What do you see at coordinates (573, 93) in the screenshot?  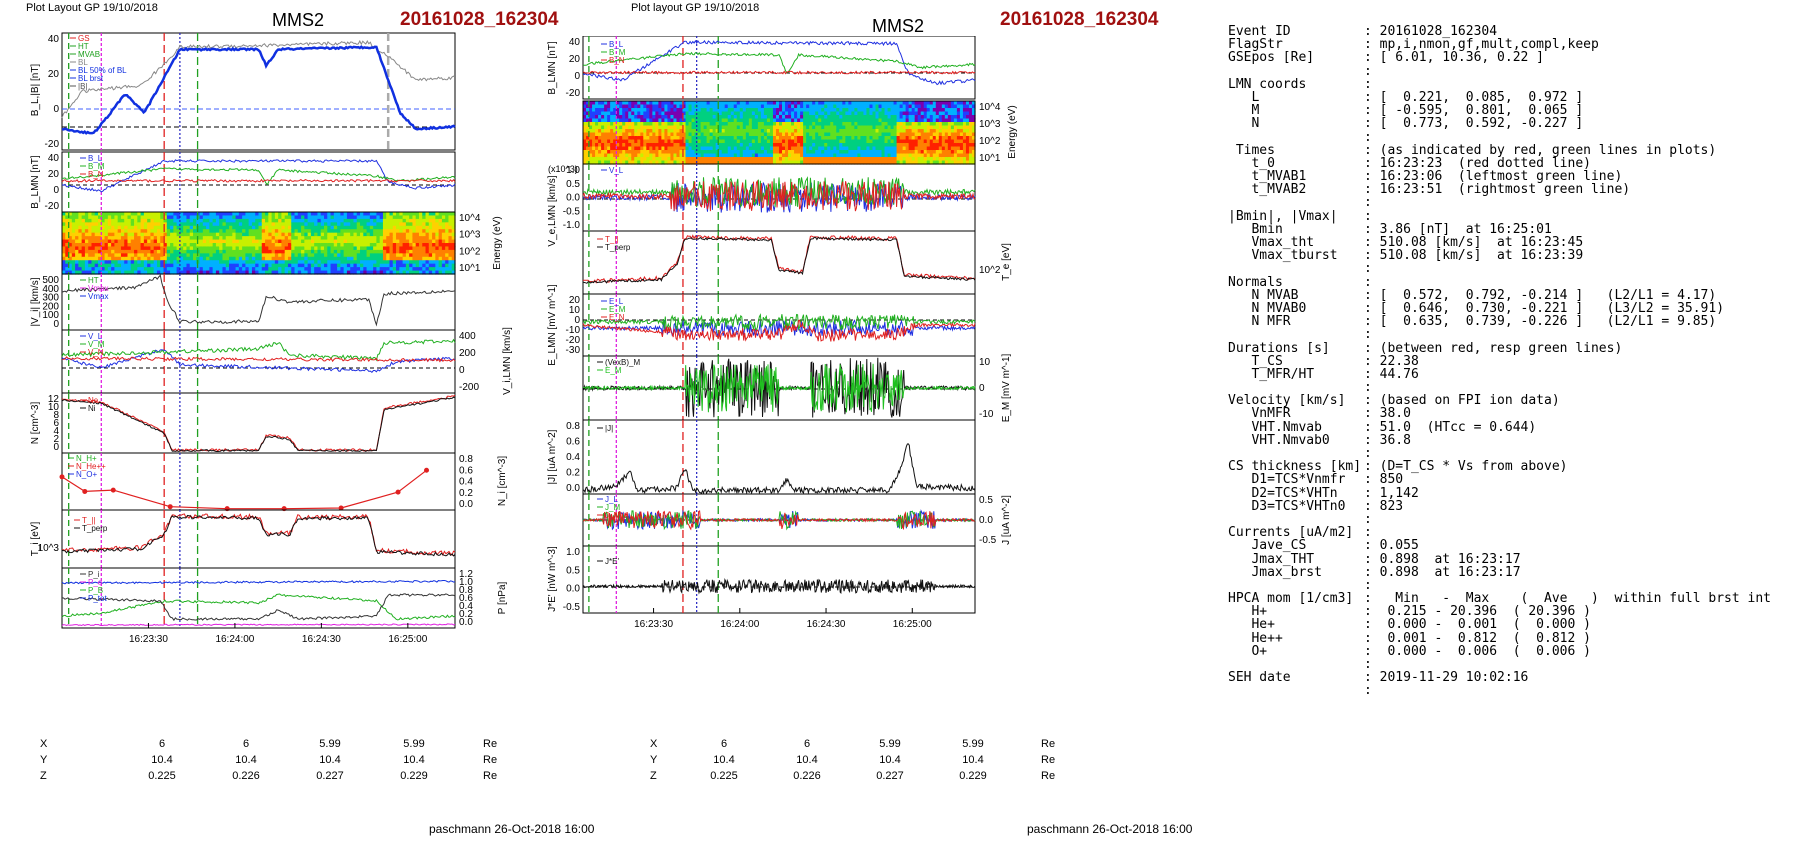 I see `right-p1-tick: -20` at bounding box center [573, 93].